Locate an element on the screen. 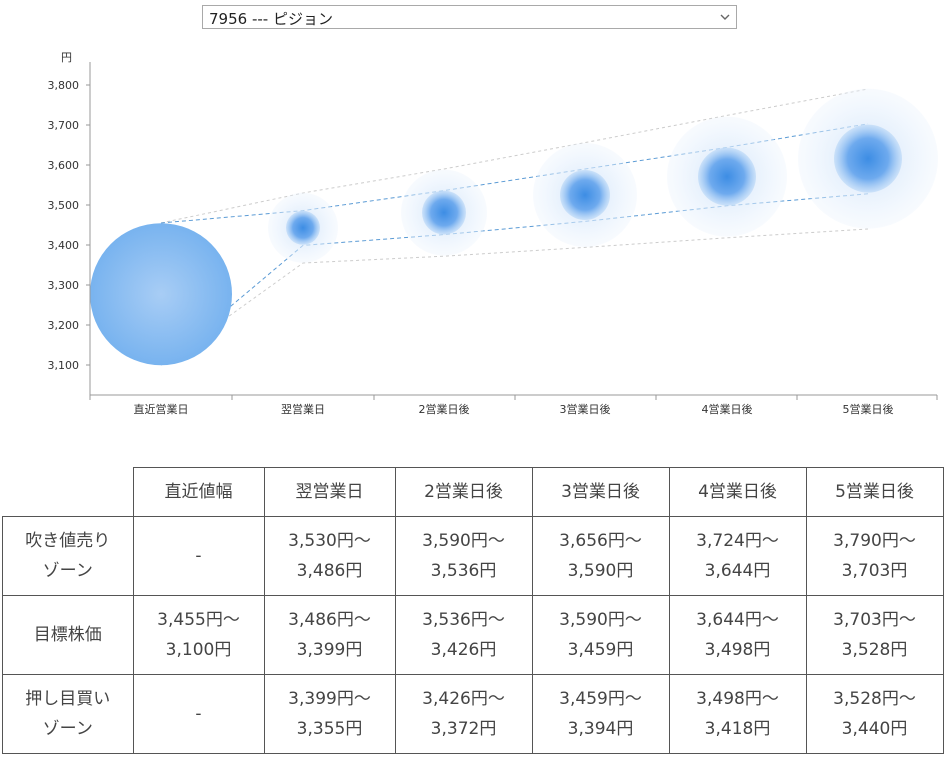  x-tick-label: 5営業日後 is located at coordinates (868, 409).